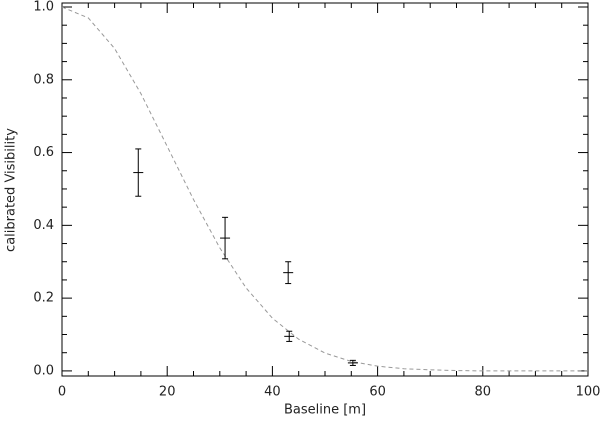 The image size is (600, 422). Describe the element at coordinates (43, 298) in the screenshot. I see `y-tick-label: 0.2` at that location.